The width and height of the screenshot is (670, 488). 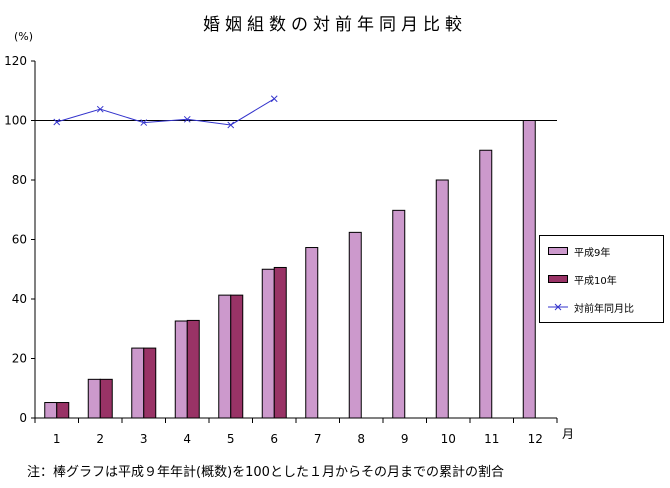 I want to click on legend-item-heisei9: 平成9年, so click(x=579, y=251).